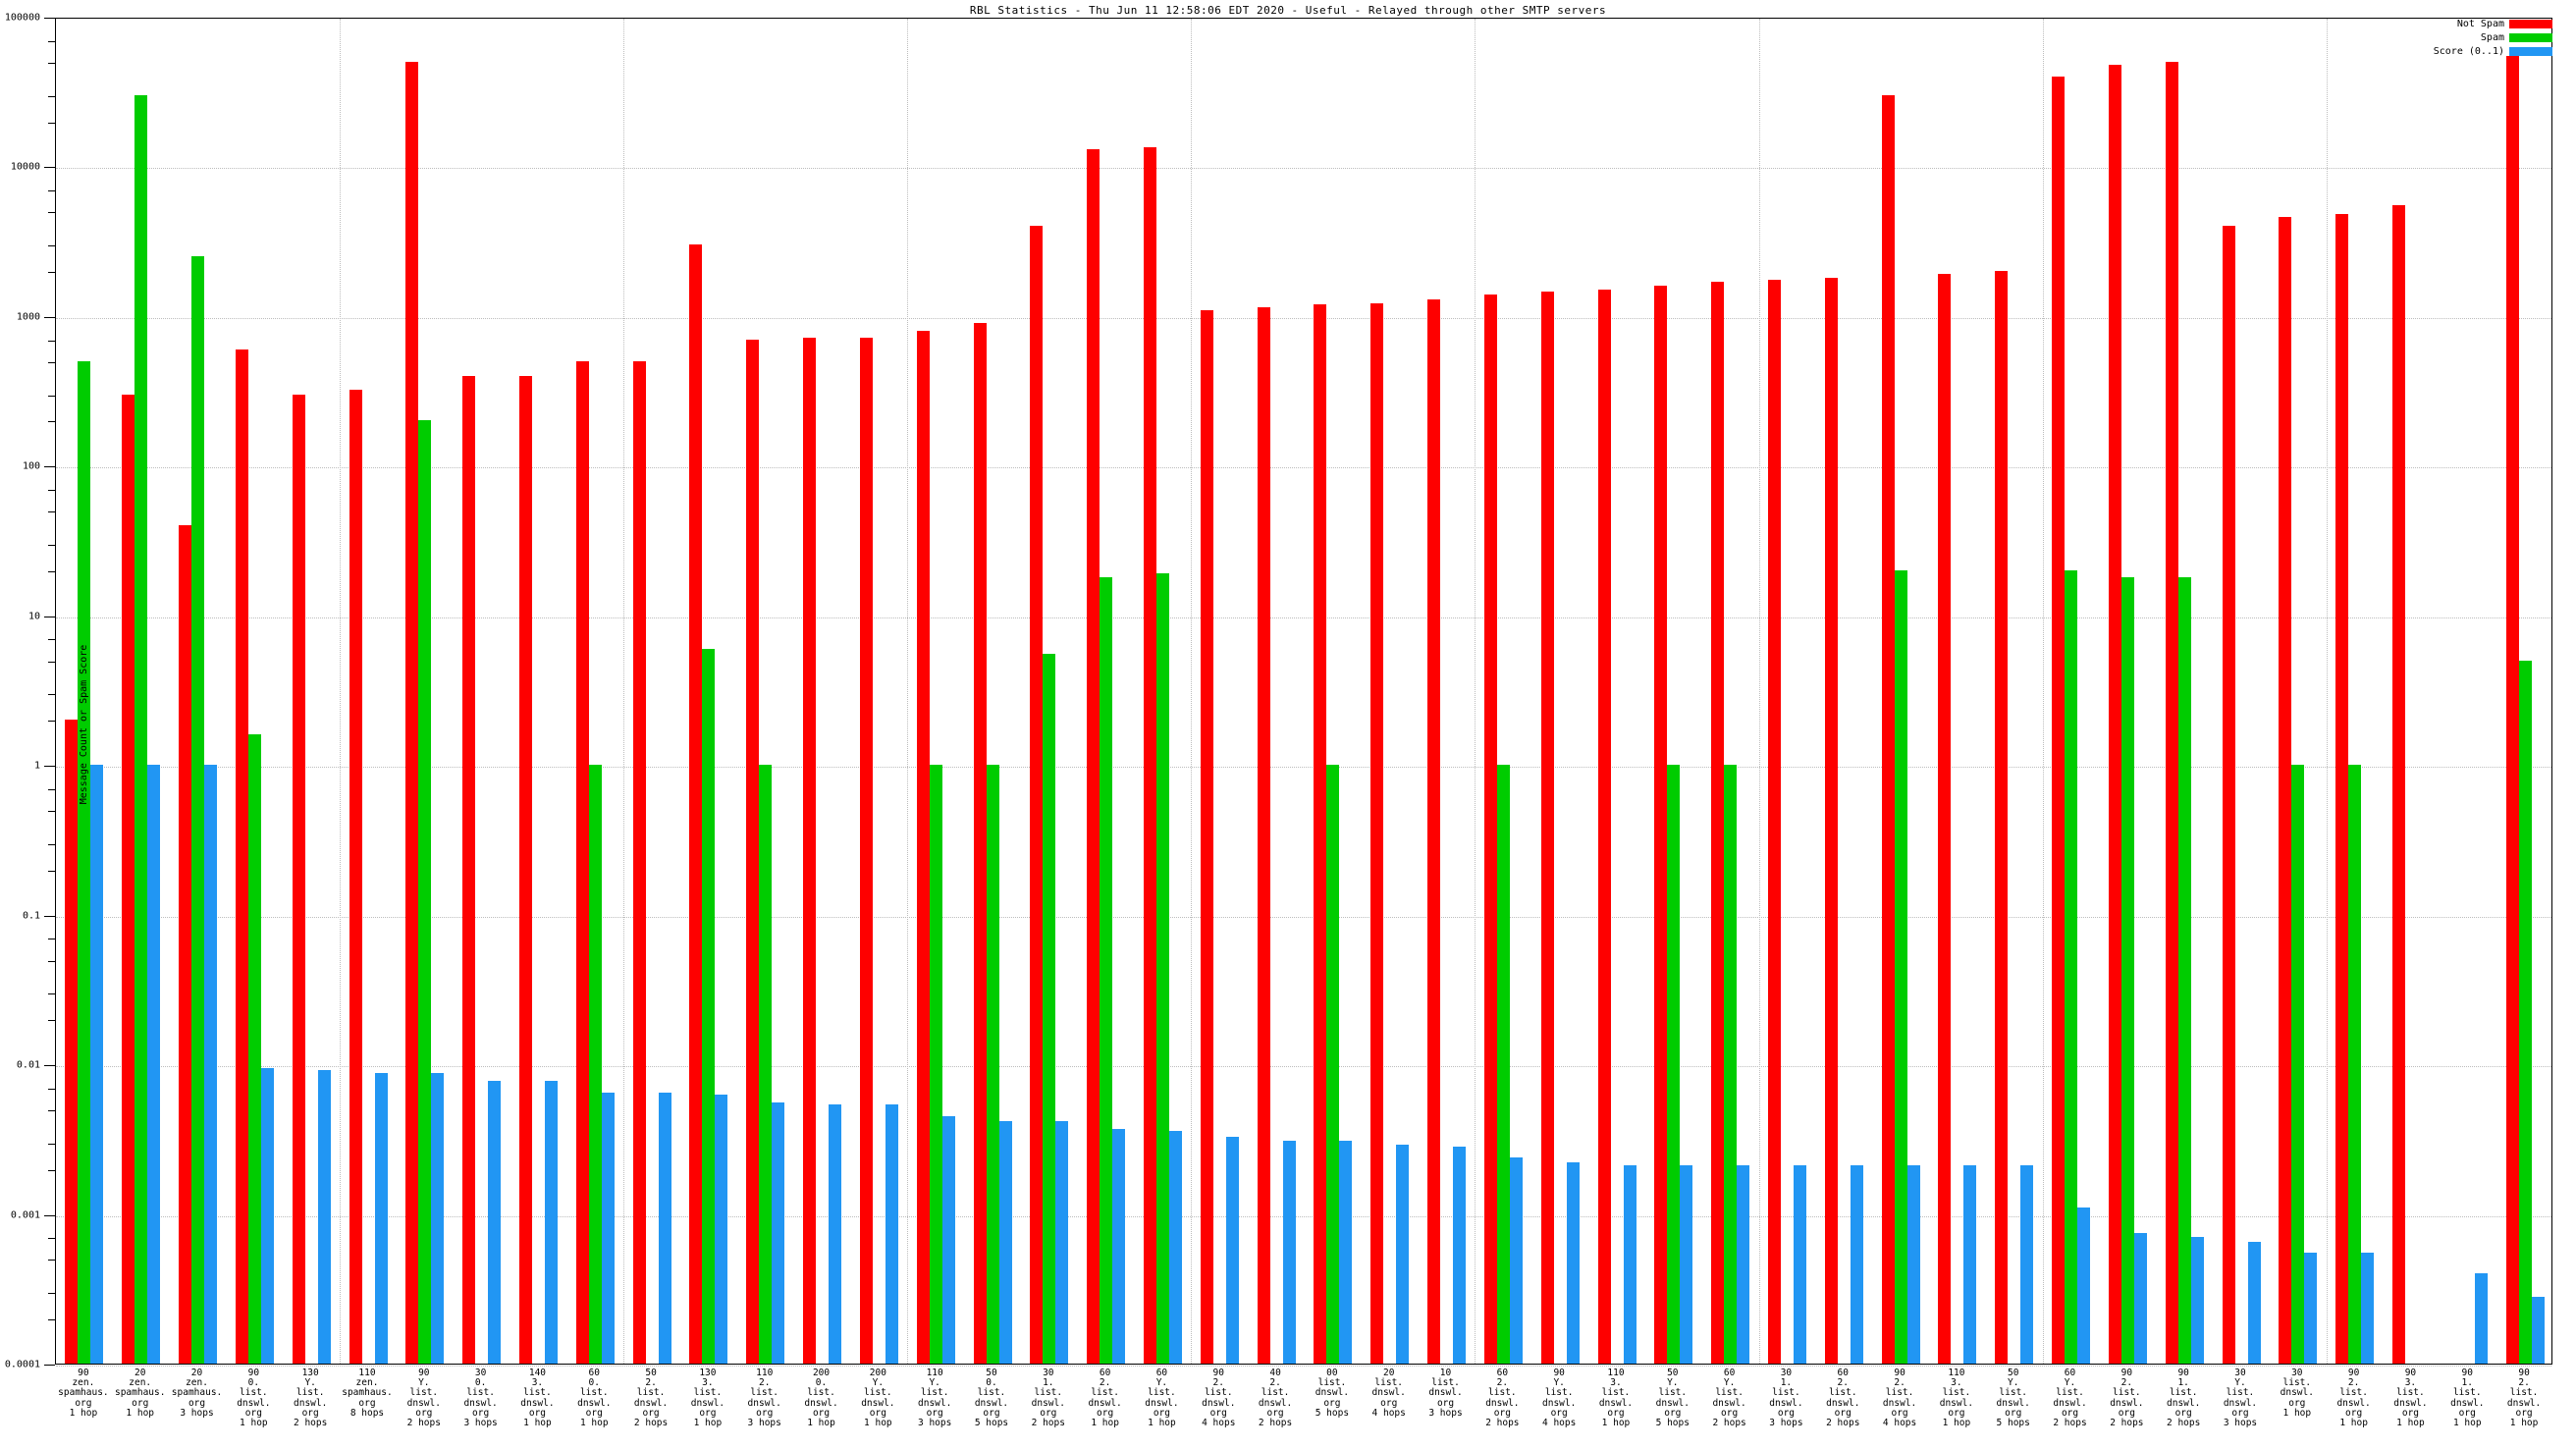  I want to click on y-tick-label: 10000, so click(25, 167).